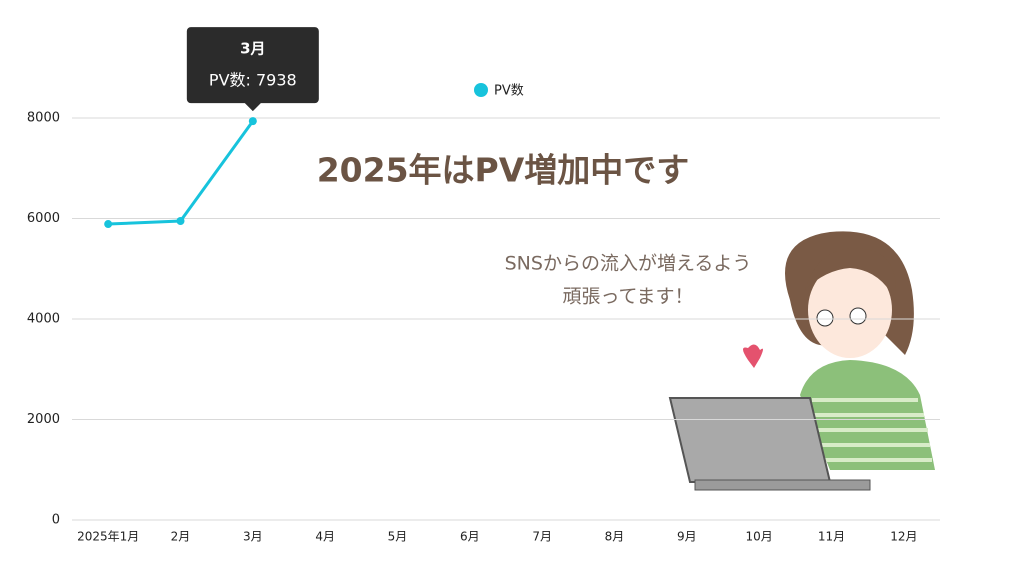 The height and width of the screenshot is (575, 1024). I want to click on y-tick-label: 4000, so click(43, 319).